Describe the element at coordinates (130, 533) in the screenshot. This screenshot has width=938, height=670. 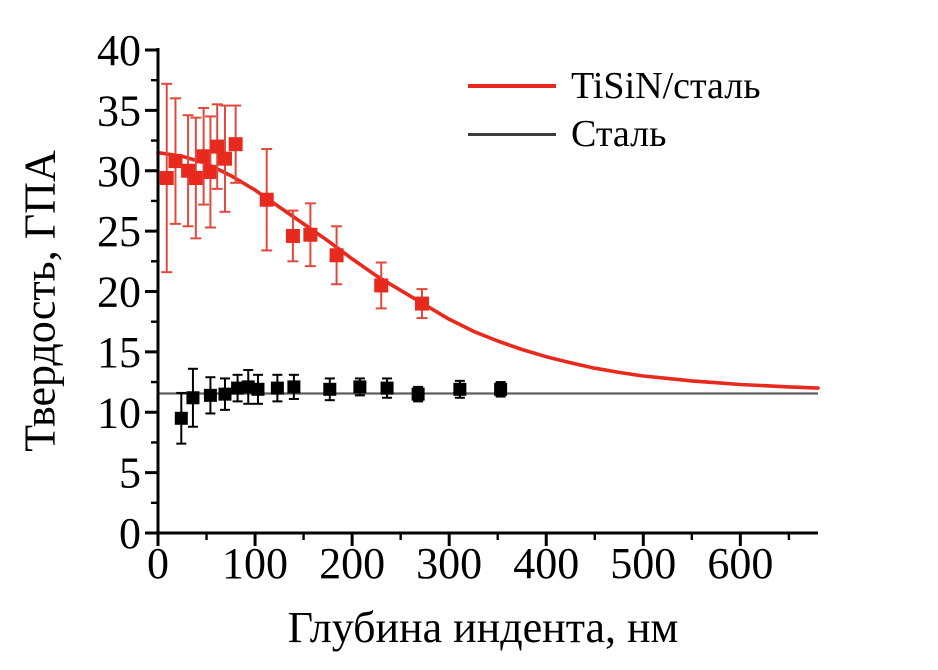
I see `y-tick-label: 0` at that location.